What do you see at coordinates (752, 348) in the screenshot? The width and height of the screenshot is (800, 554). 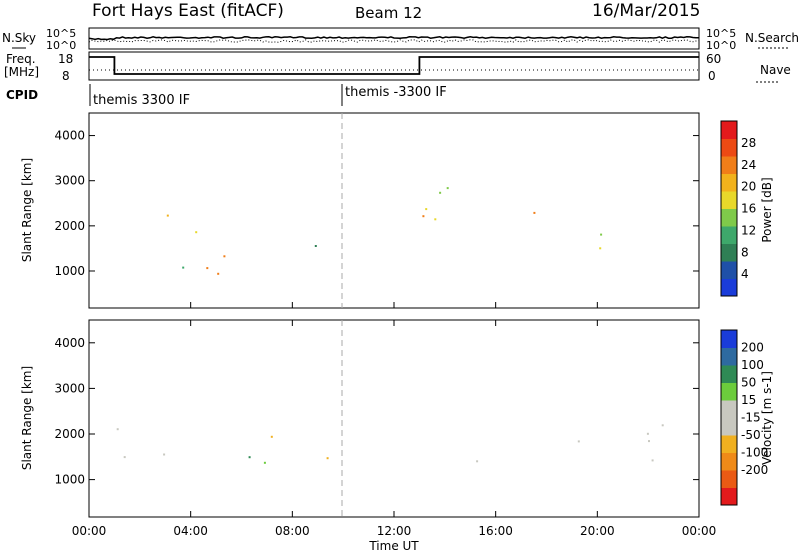 I see `colorbar-tick-label: 200` at bounding box center [752, 348].